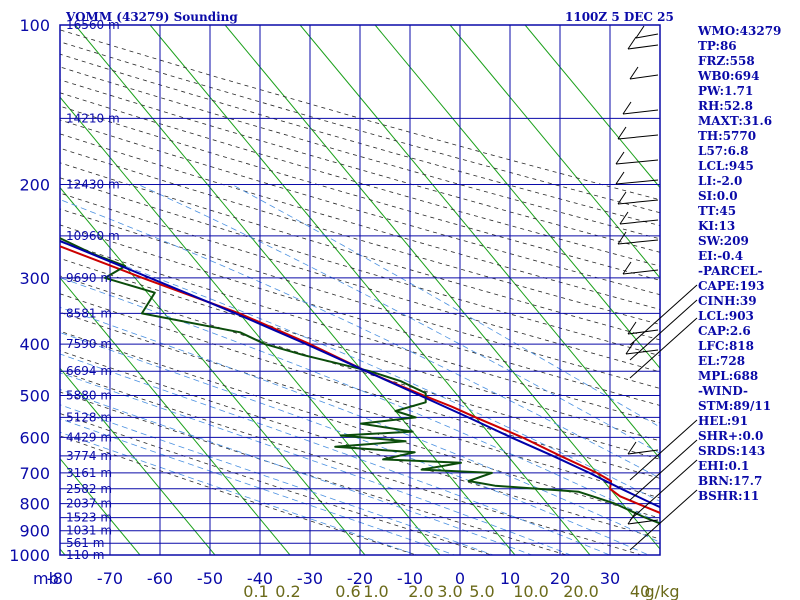 The height and width of the screenshot is (600, 800). What do you see at coordinates (89, 417) in the screenshot?
I see `height-label: 5128 m` at bounding box center [89, 417].